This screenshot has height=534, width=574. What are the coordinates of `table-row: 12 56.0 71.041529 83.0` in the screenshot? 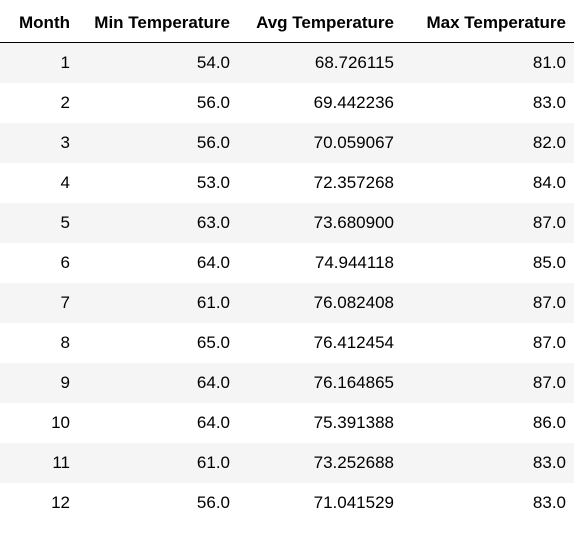 It's located at (287, 503).